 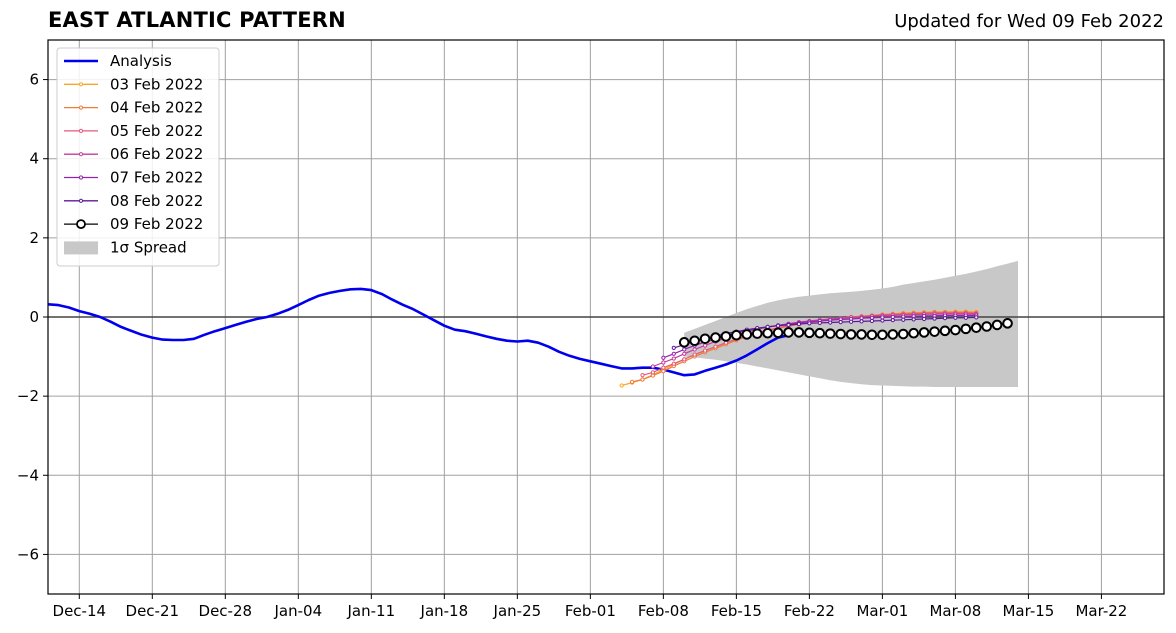 I want to click on y-tick-label: −2, so click(x=28, y=396).